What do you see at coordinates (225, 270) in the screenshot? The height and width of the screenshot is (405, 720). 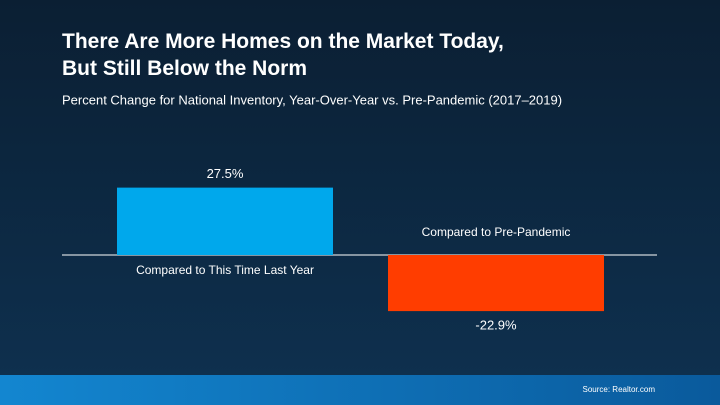 I see `category-label: Compared to This Time Last Year` at bounding box center [225, 270].